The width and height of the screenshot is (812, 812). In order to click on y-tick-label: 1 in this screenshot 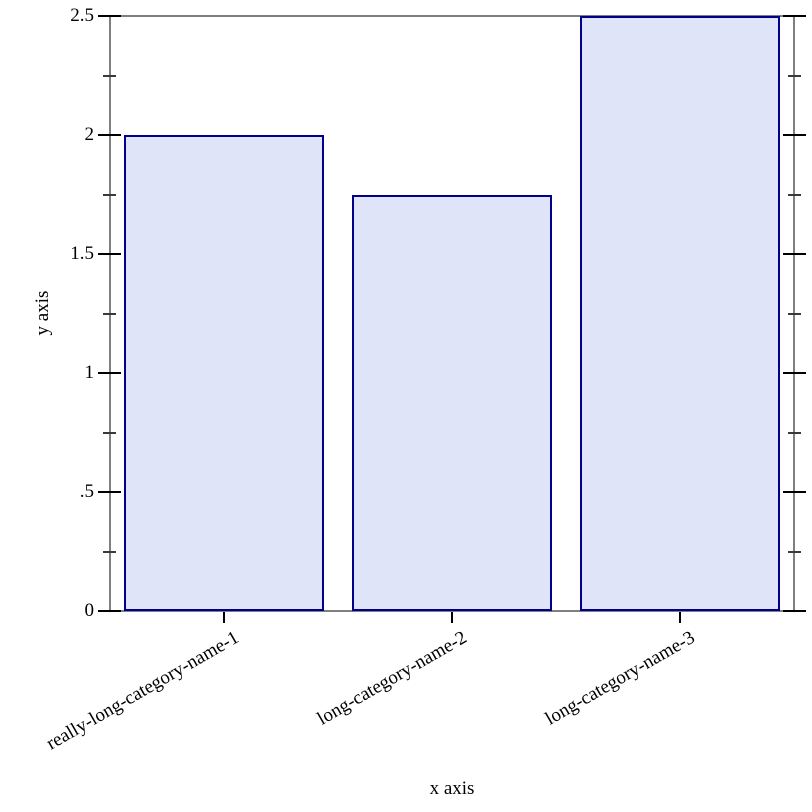, I will do `click(89, 372)`.